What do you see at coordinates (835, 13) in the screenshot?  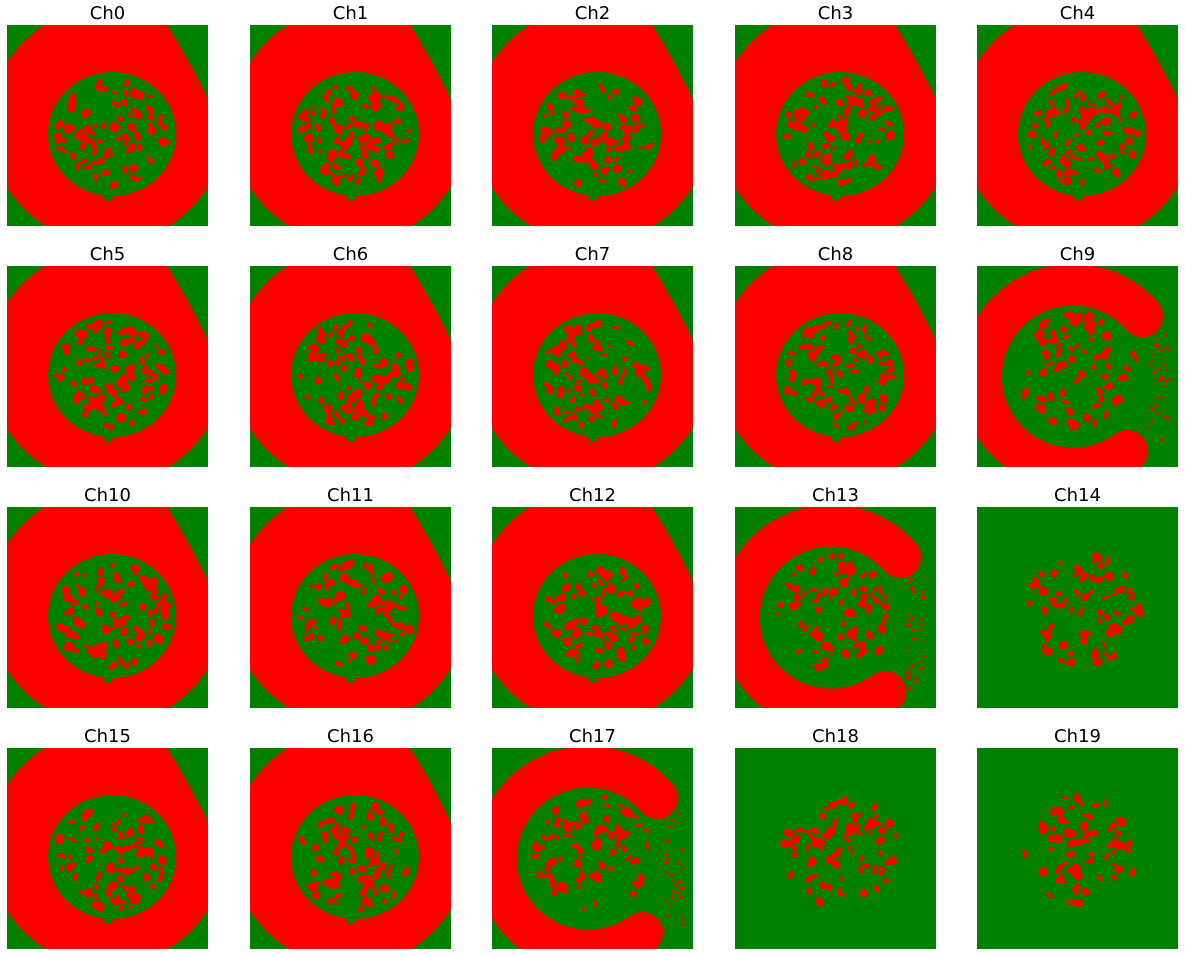 I see `panel-title: Ch3` at bounding box center [835, 13].